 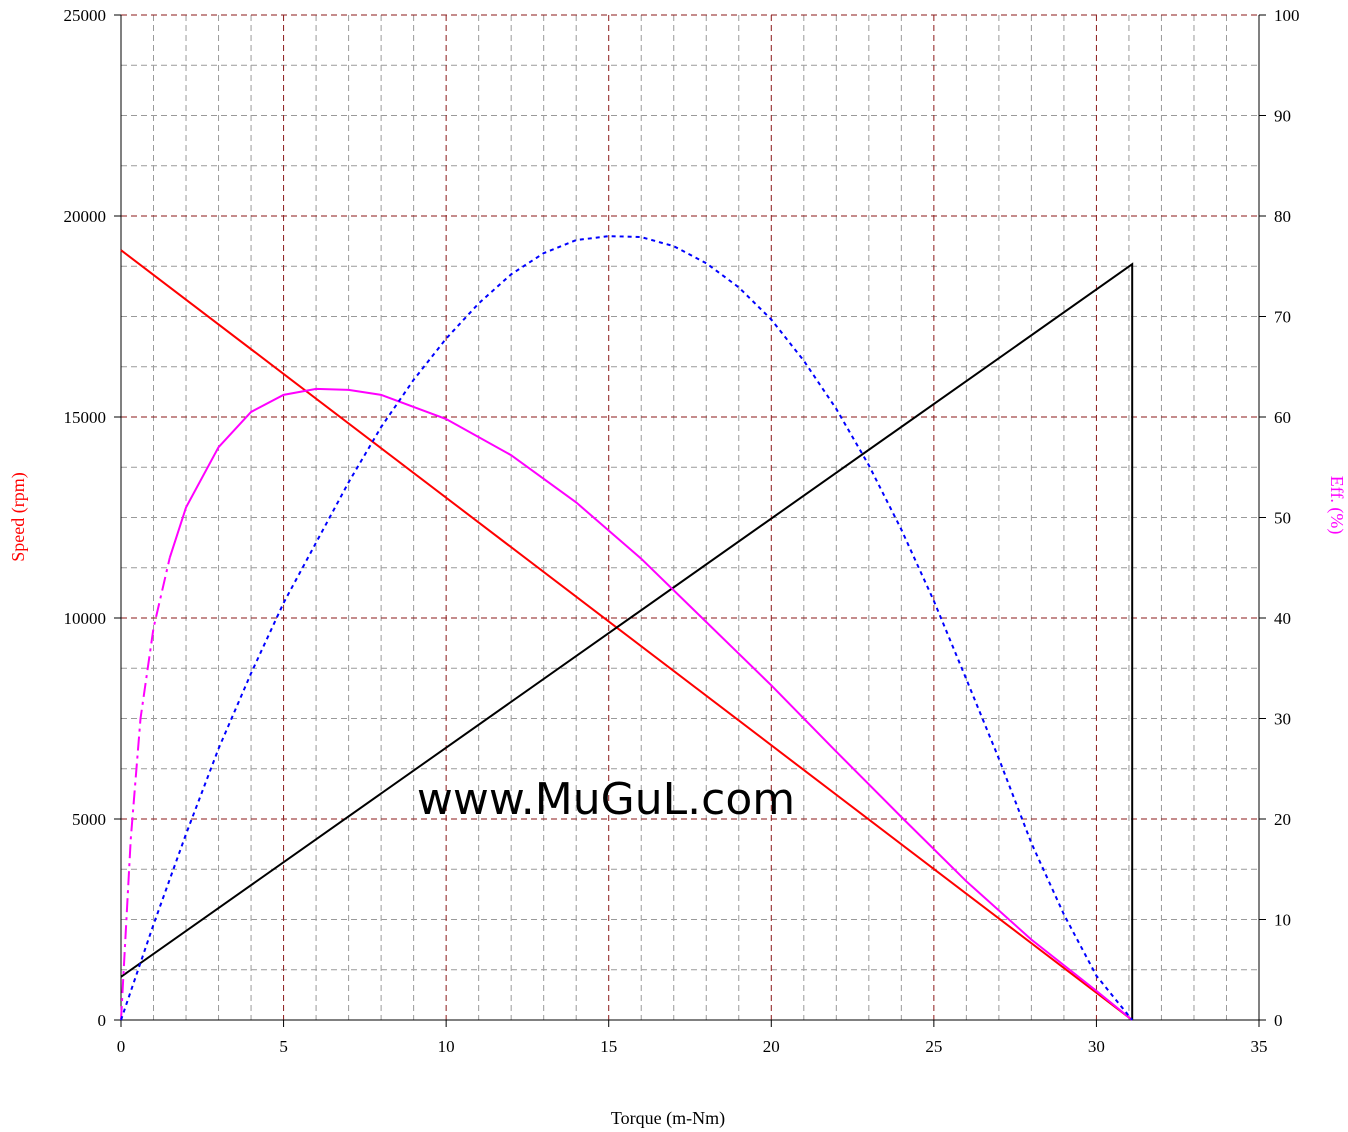 What do you see at coordinates (1259, 1046) in the screenshot?
I see `x-tick-label: 35` at bounding box center [1259, 1046].